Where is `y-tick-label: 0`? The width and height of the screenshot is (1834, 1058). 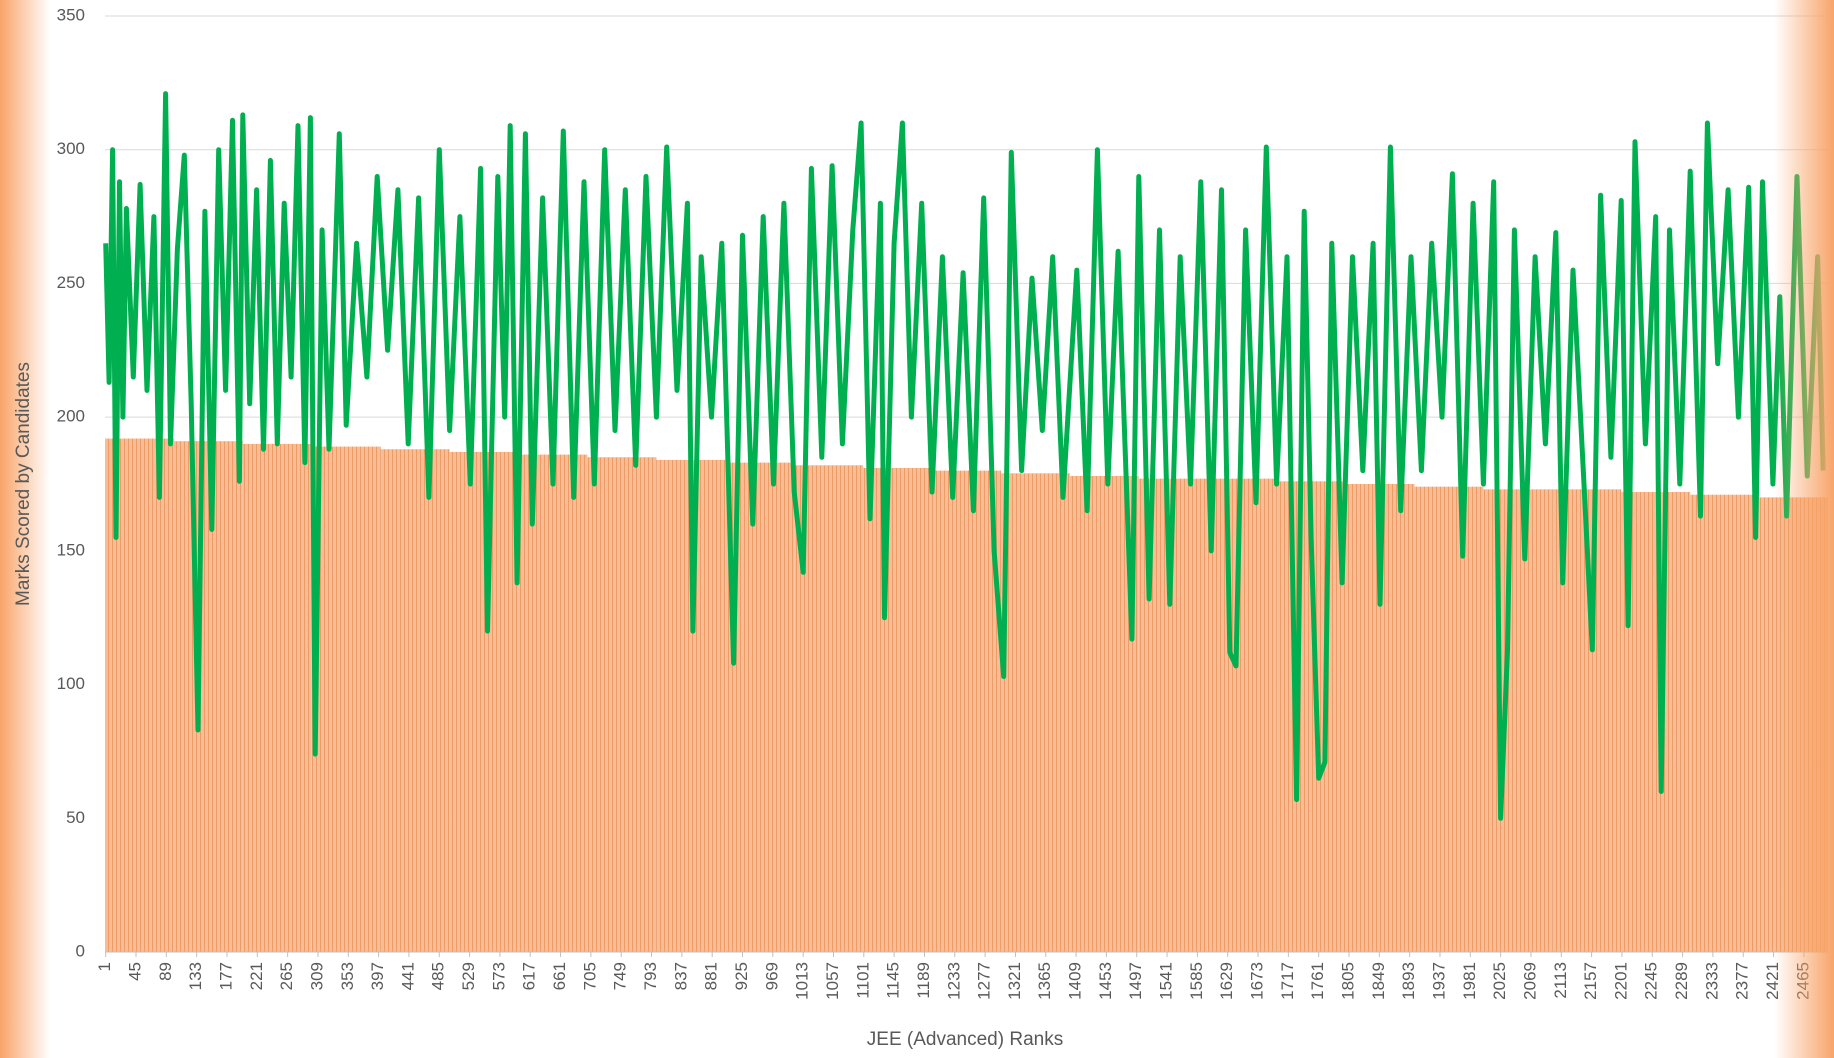 y-tick-label: 0 is located at coordinates (80, 950).